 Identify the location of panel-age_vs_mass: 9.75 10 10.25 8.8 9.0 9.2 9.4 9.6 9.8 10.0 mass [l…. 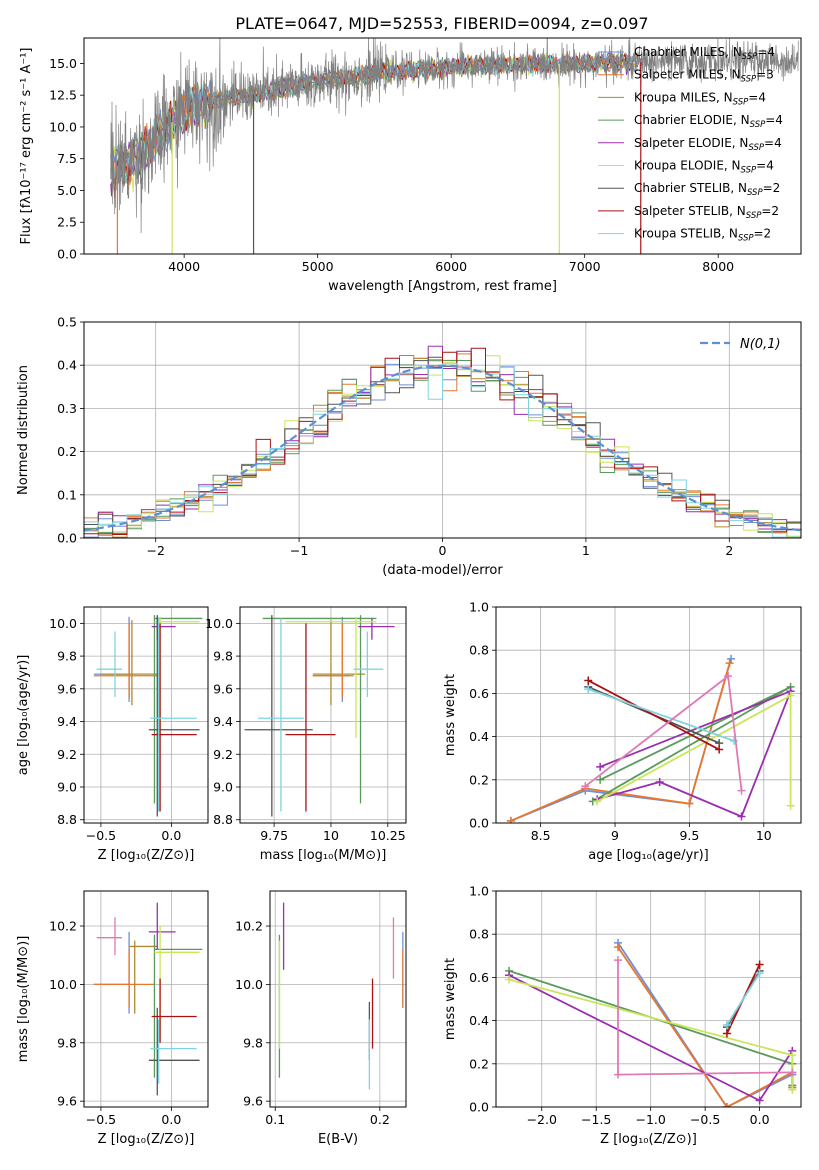
(306, 734).